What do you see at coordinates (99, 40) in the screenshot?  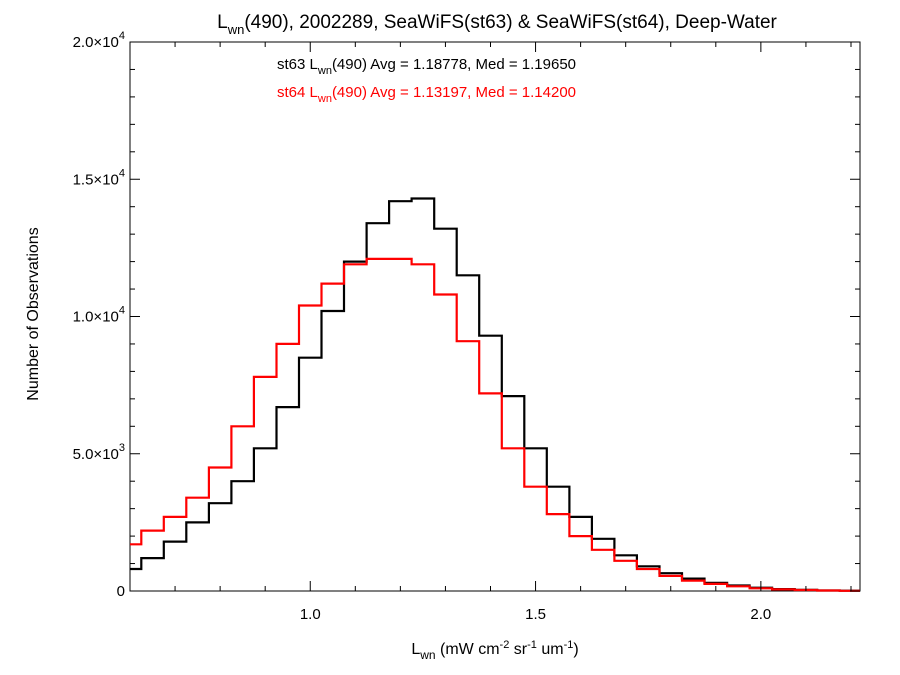 I see `y-tick-label: 2.0×10⁴` at bounding box center [99, 40].